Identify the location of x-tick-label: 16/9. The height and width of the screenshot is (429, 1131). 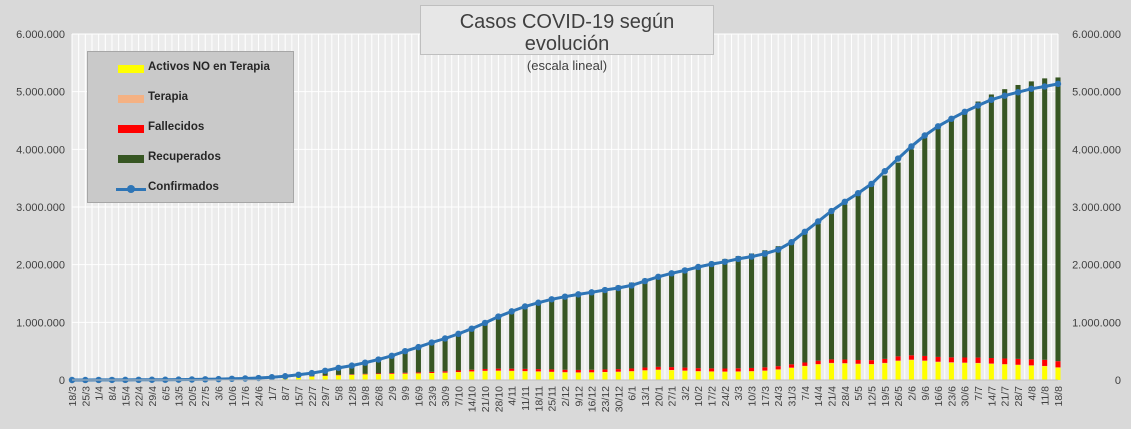
(419, 396).